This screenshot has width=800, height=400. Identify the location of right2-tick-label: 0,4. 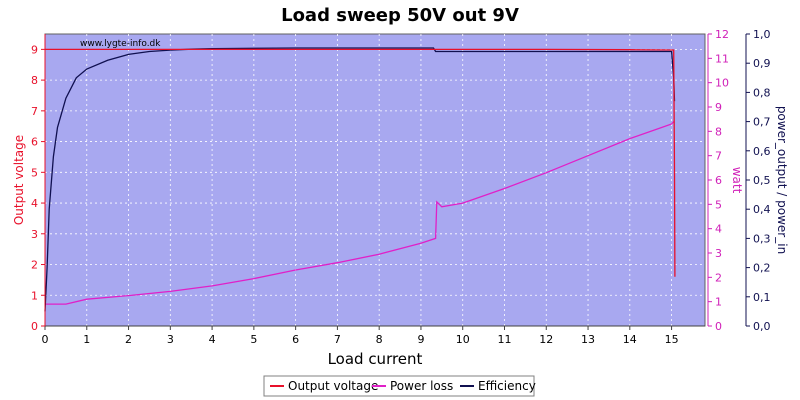
(762, 209).